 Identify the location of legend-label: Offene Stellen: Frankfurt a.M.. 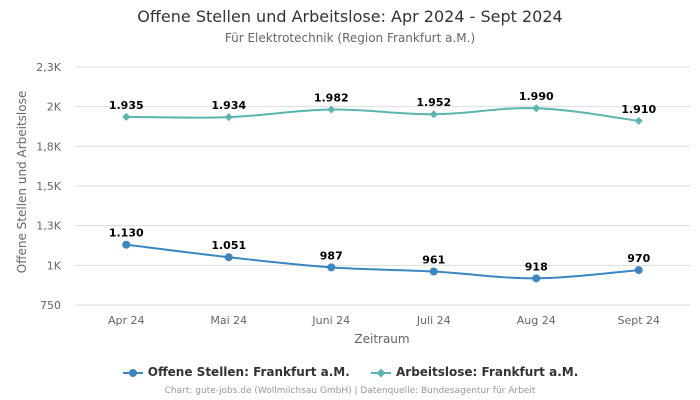
(248, 372).